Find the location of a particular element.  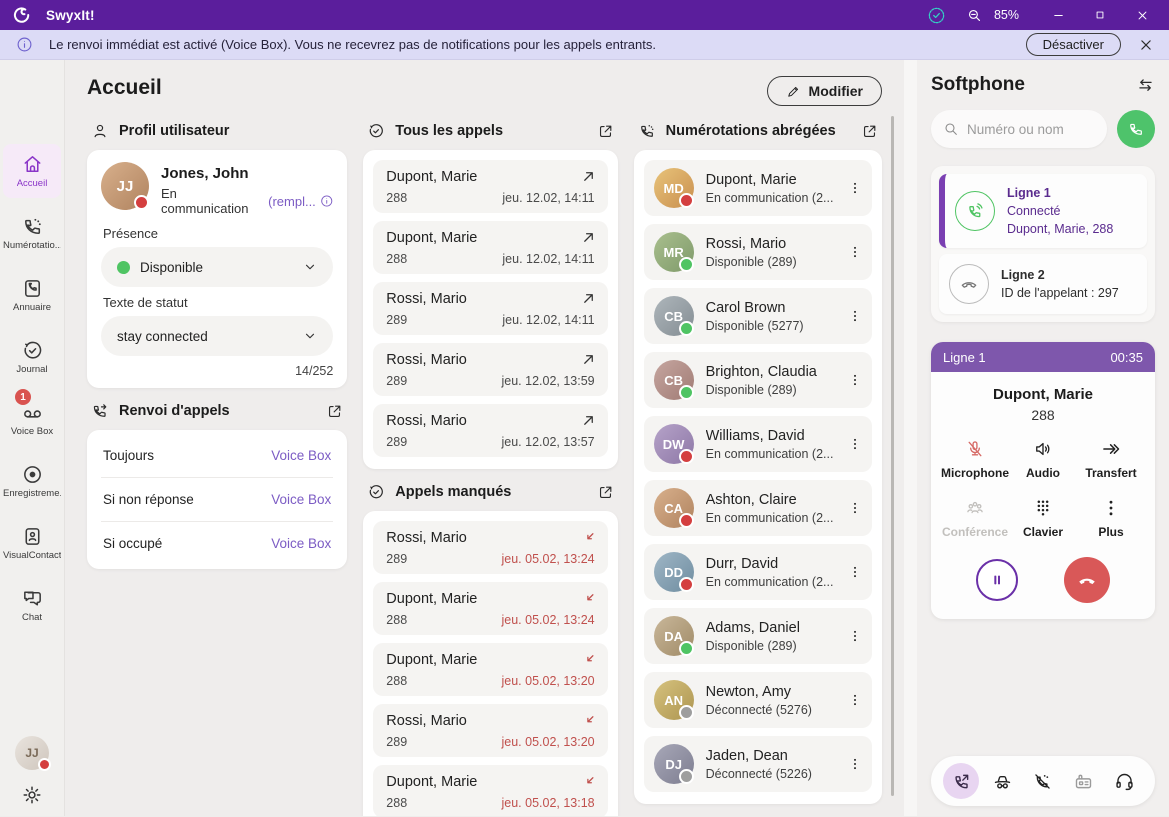

missed-calls-section-title: Appels manqués is located at coordinates (453, 492).